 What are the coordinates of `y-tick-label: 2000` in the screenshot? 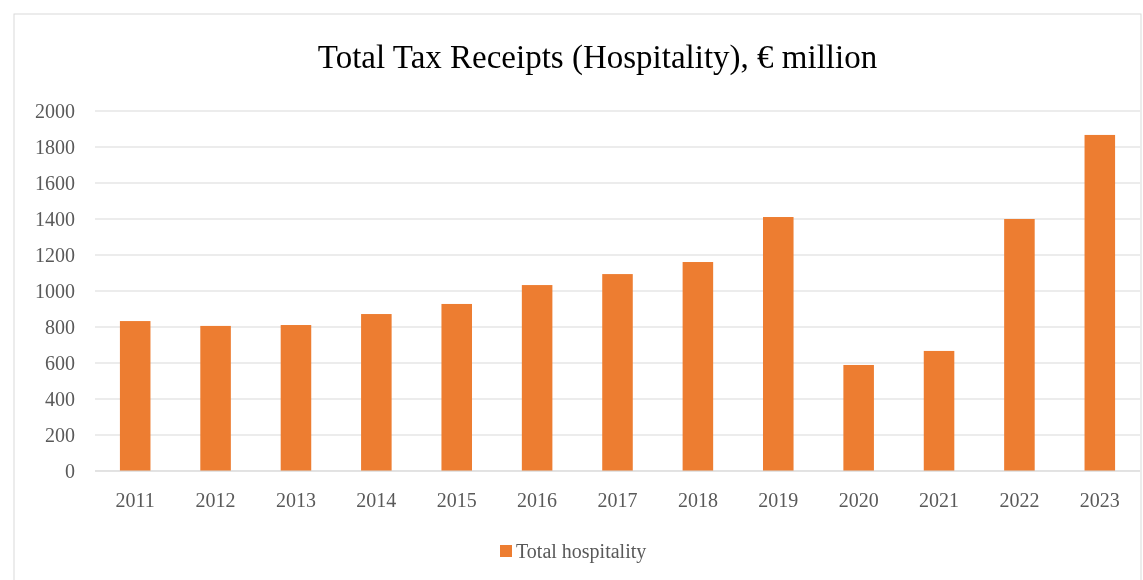 It's located at (55, 111).